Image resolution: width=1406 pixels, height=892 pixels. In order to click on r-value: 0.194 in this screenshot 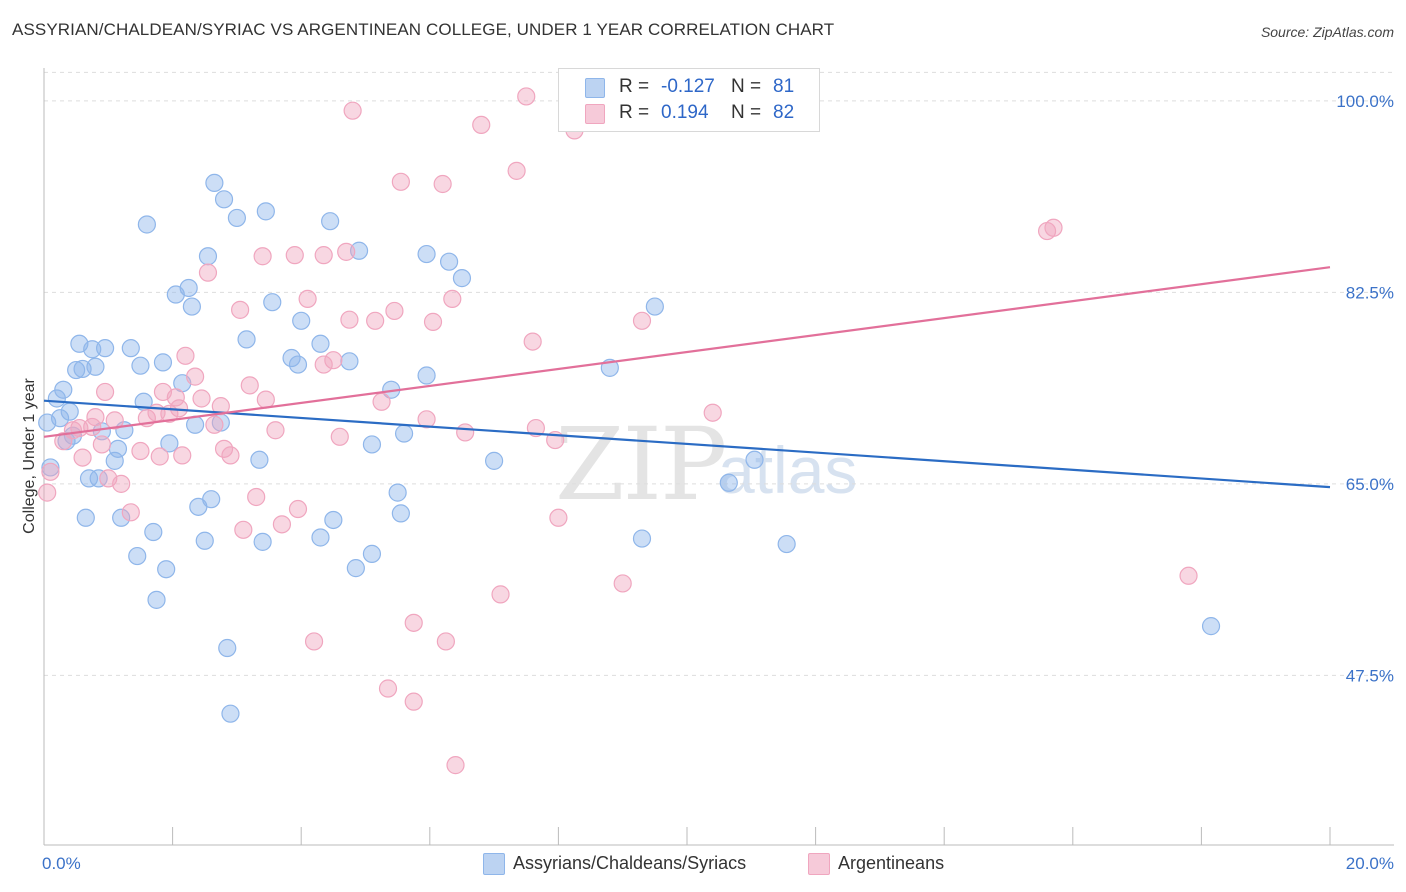, I will do `click(685, 112)`.